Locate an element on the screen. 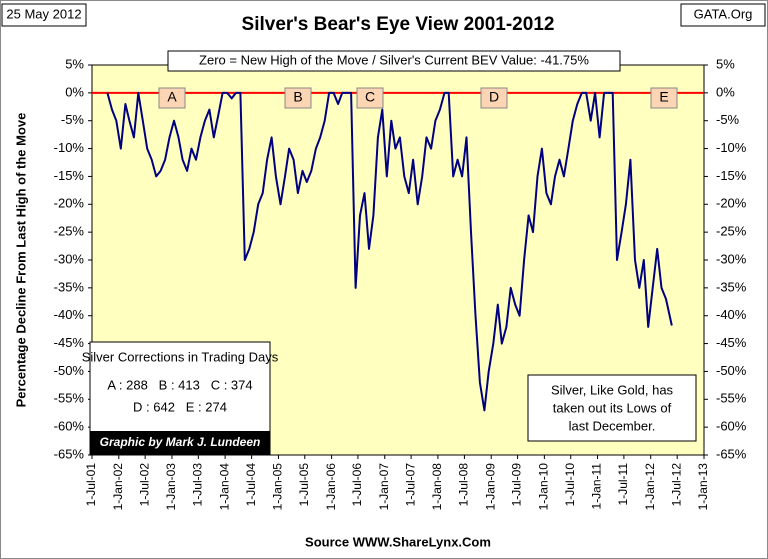 The width and height of the screenshot is (768, 559). legend-title: Silver Corrections in Trading Days is located at coordinates (180, 356).